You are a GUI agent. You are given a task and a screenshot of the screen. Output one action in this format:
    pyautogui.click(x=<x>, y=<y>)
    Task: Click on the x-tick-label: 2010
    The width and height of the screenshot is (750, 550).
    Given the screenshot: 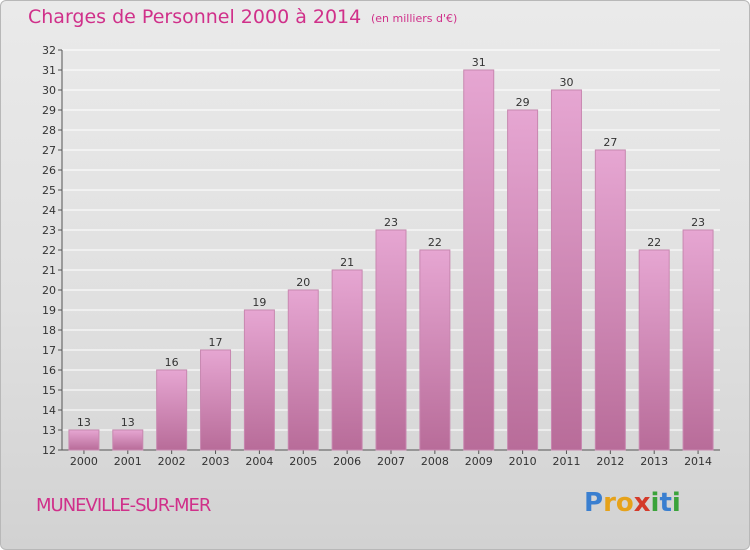 What is the action you would take?
    pyautogui.click(x=523, y=461)
    